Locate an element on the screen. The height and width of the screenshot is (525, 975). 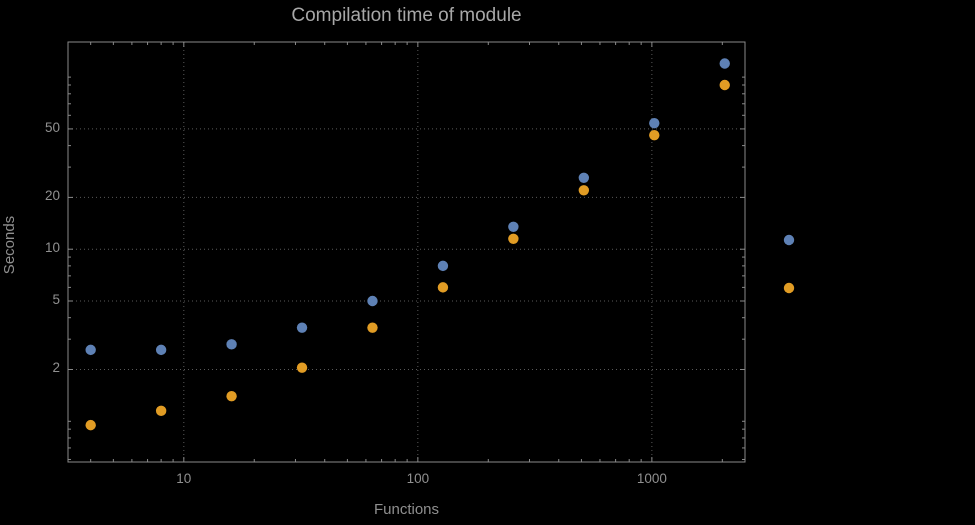
y-tick-label: 10 is located at coordinates (52, 248).